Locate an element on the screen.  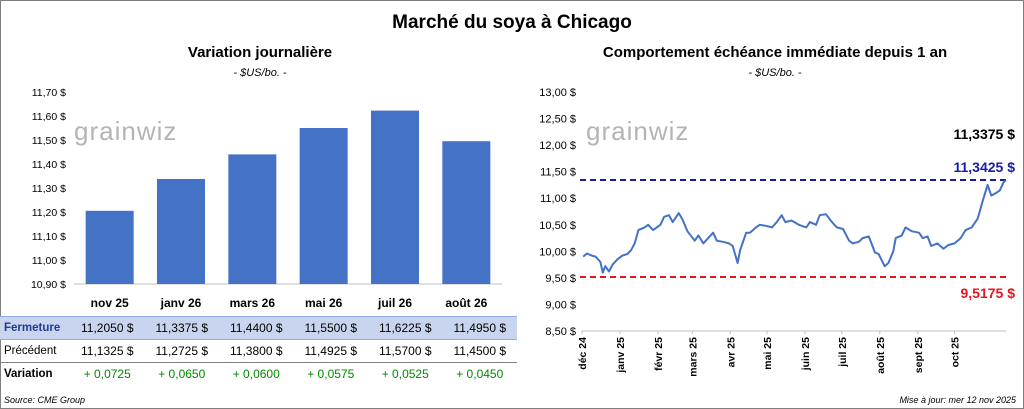
source-note: Source: CME Group is located at coordinates (45, 400).